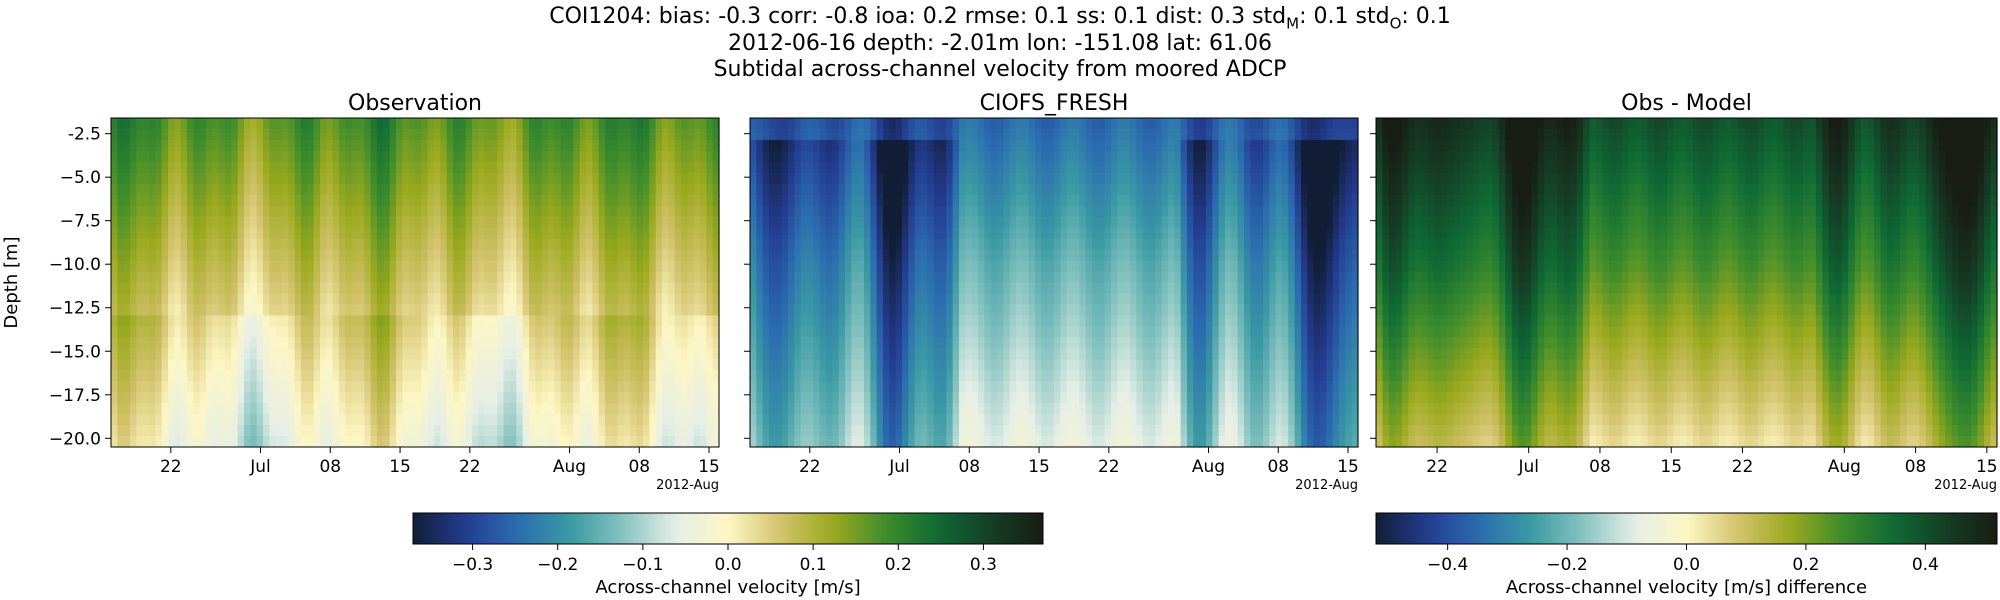 The width and height of the screenshot is (2000, 600). Describe the element at coordinates (80, 222) in the screenshot. I see `y-tick-label: −7.5` at that location.